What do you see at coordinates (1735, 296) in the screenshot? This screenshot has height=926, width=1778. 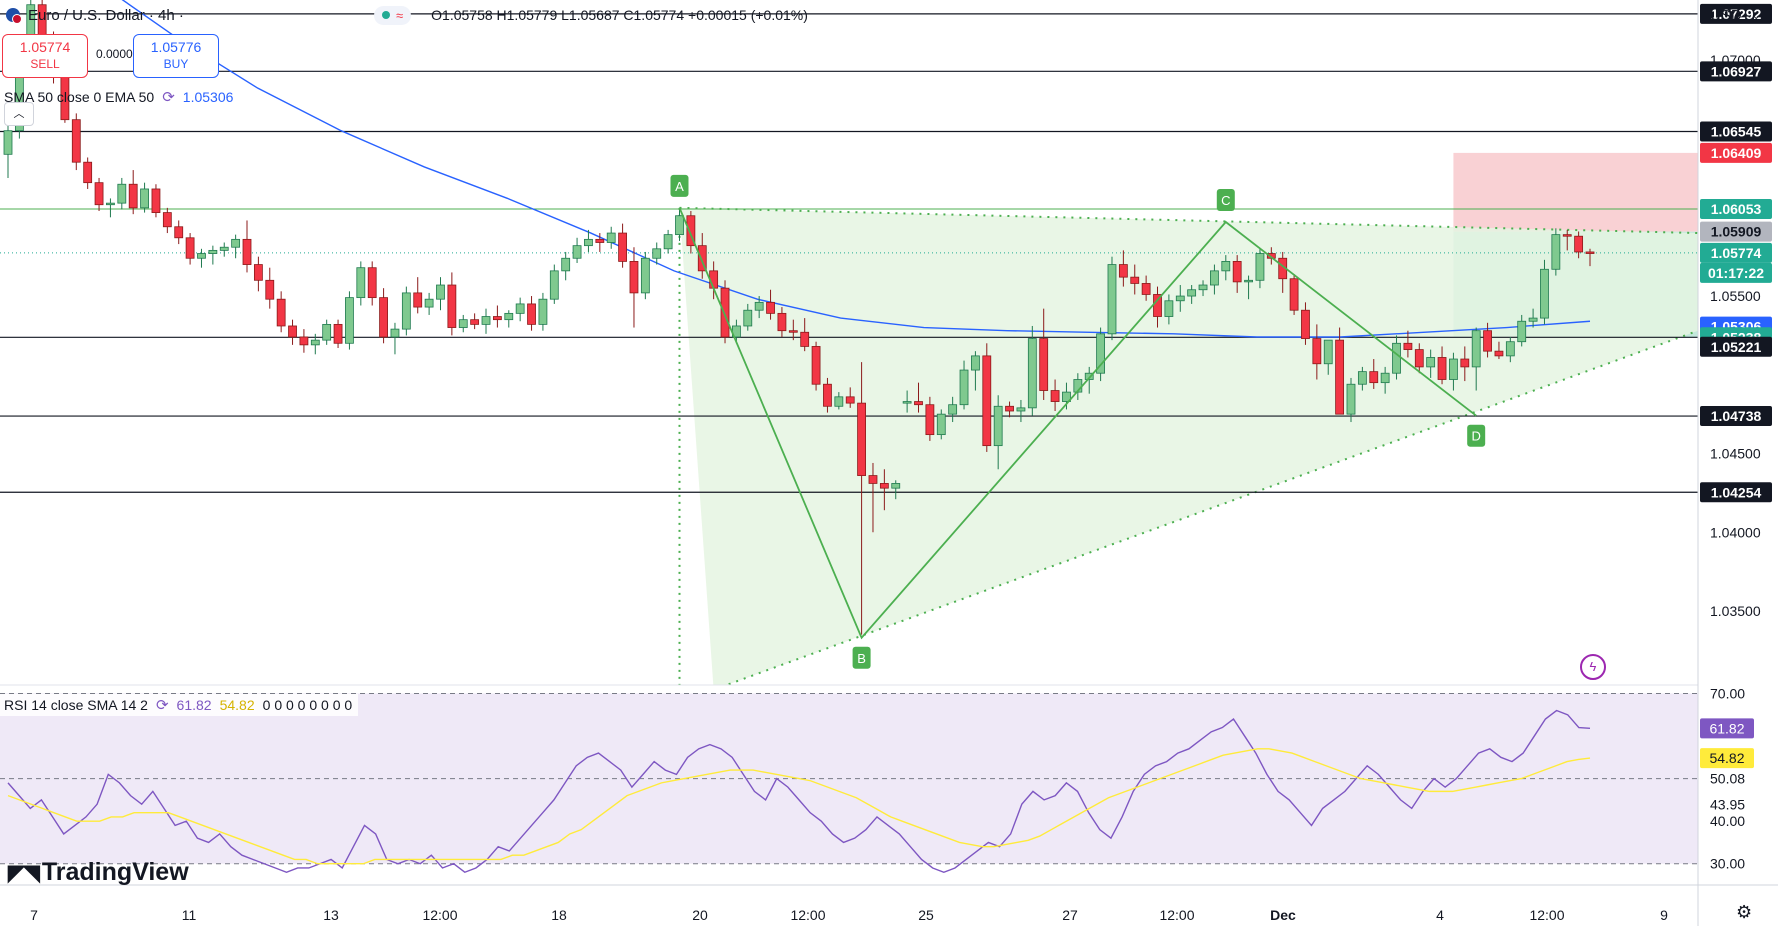 I see `price-tick-label: 1.05500` at bounding box center [1735, 296].